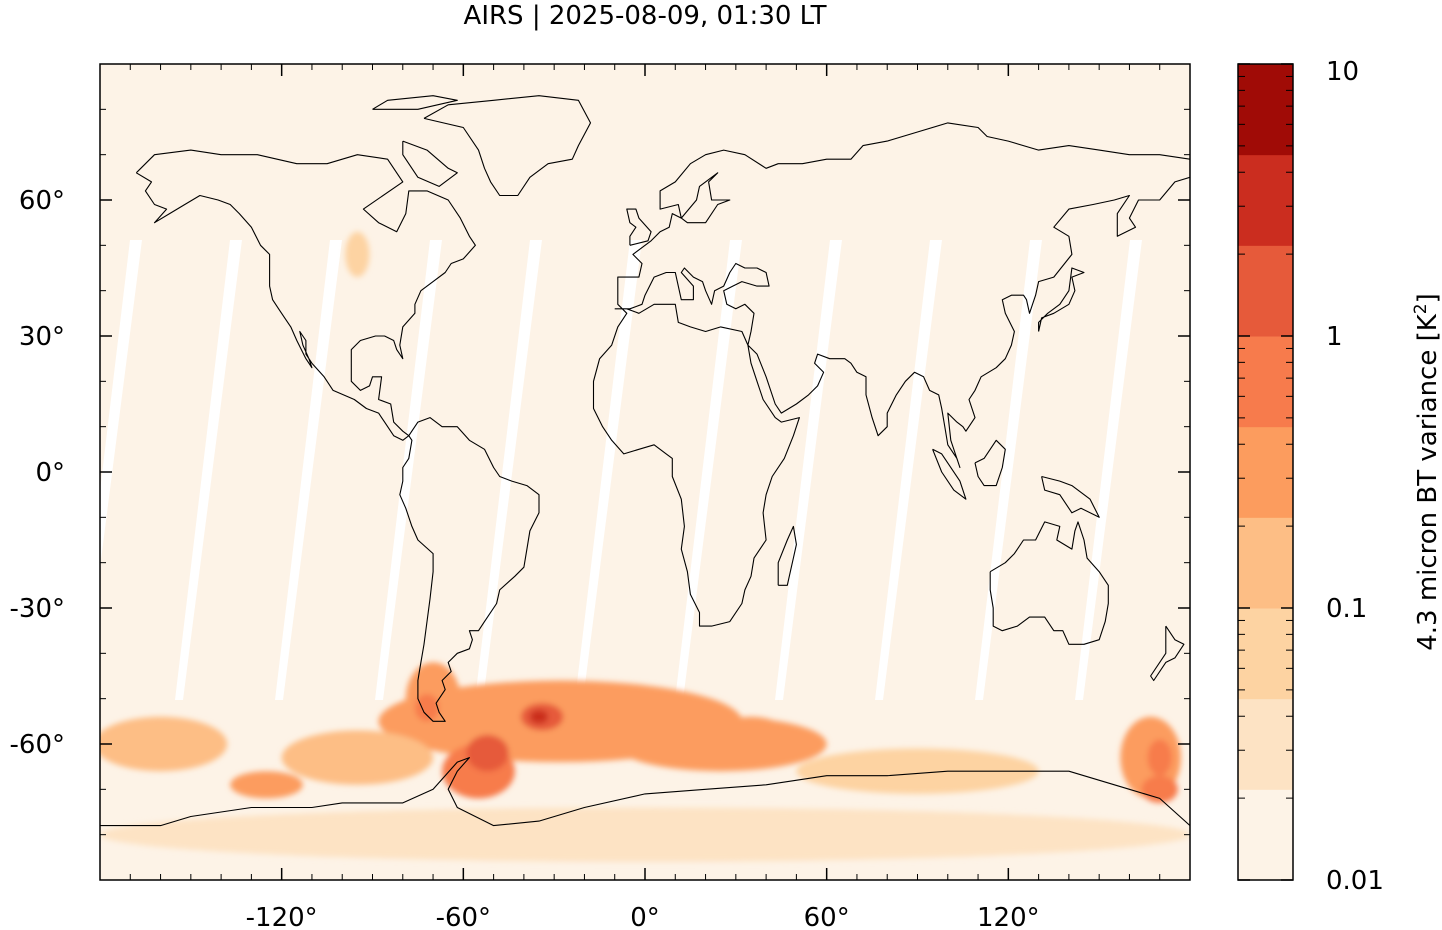  I want to click on coastline-south-america, so click(469, 569).